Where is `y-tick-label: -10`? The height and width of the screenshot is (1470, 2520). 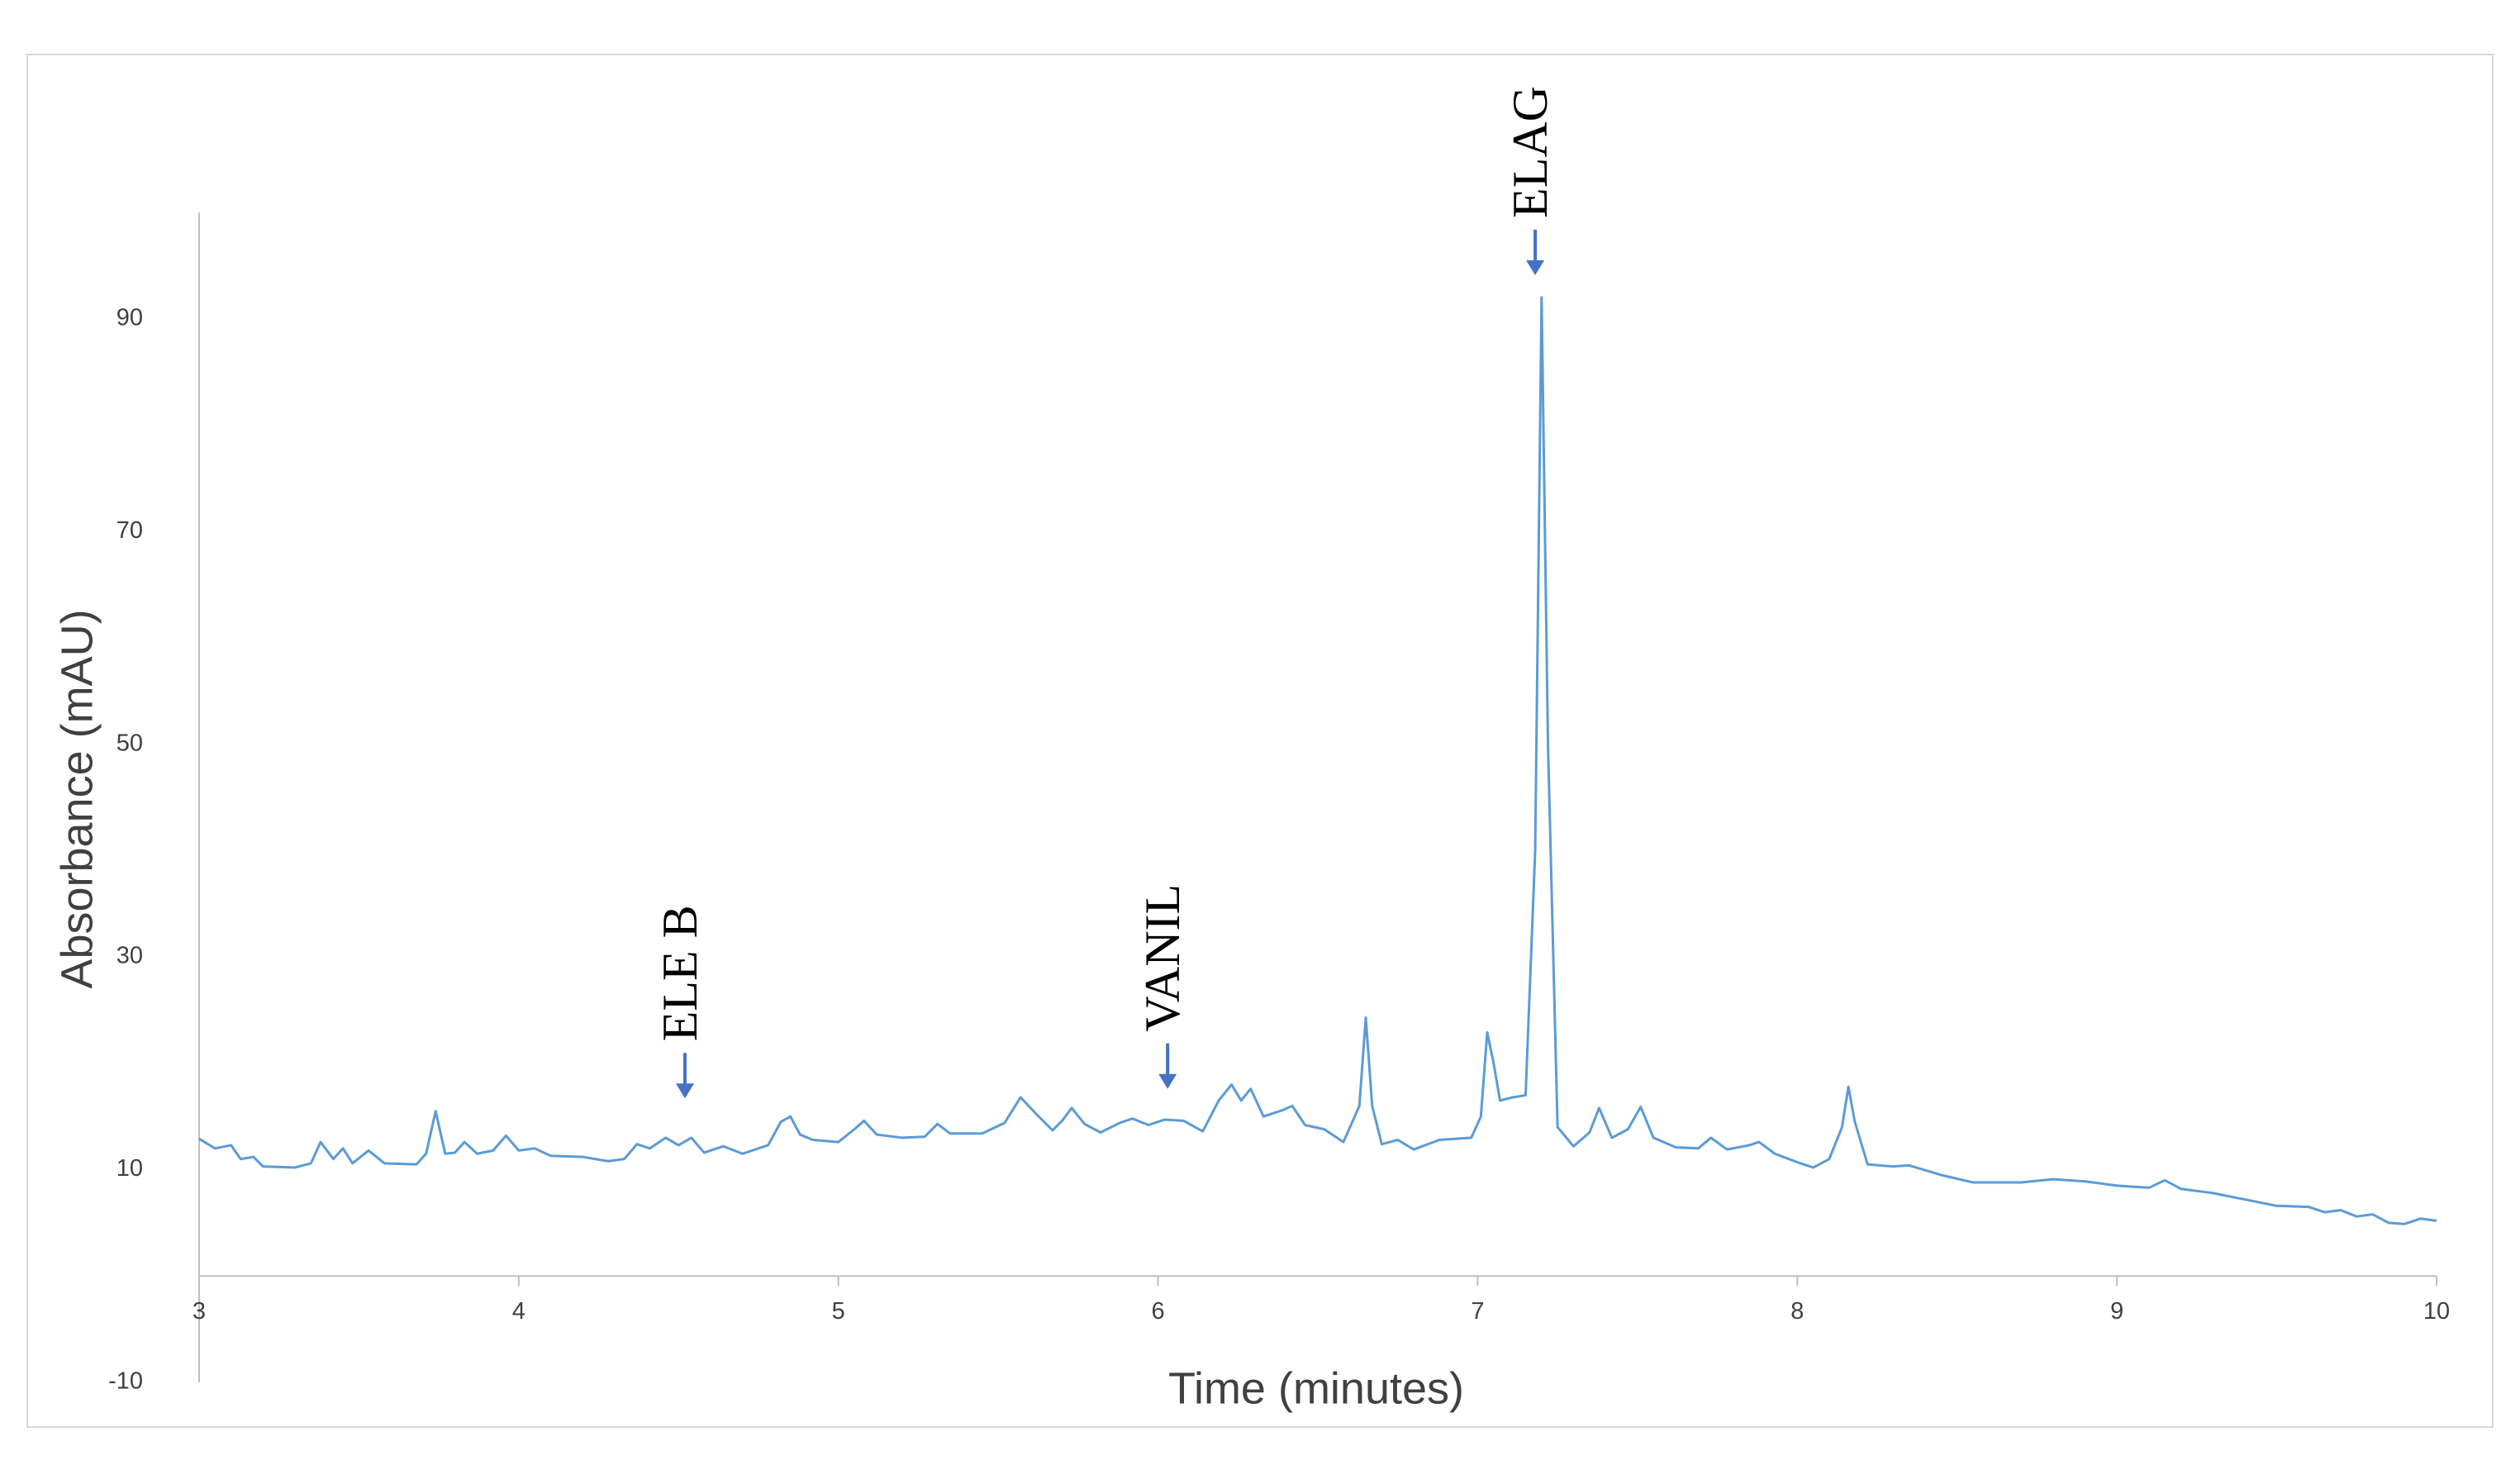
y-tick-label: -10 is located at coordinates (125, 1382).